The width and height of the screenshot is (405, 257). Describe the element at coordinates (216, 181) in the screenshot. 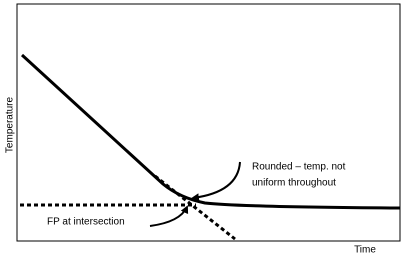

I see `rounded-arrow` at that location.